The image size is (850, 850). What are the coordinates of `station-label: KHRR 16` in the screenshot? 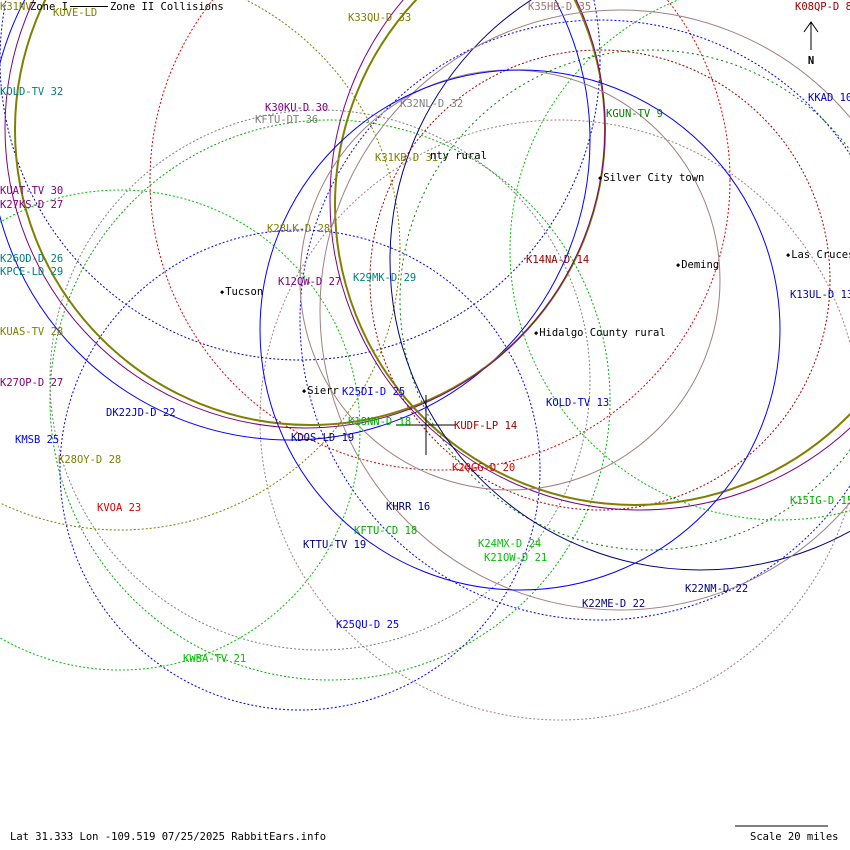 It's located at (408, 507).